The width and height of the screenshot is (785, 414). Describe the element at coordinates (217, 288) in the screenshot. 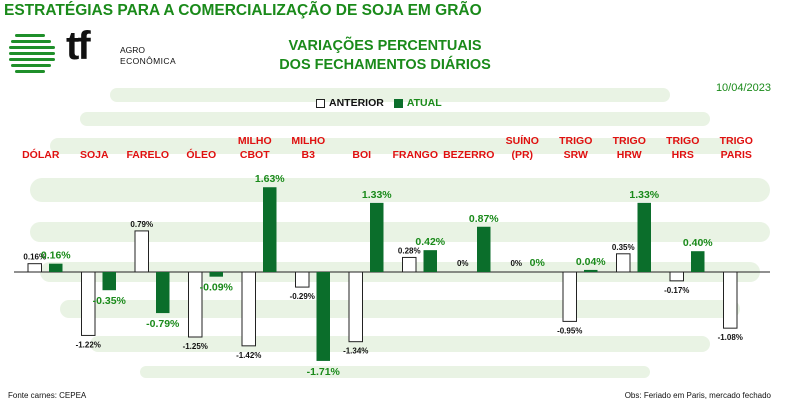

I see `data-label-current: -0.09%` at that location.